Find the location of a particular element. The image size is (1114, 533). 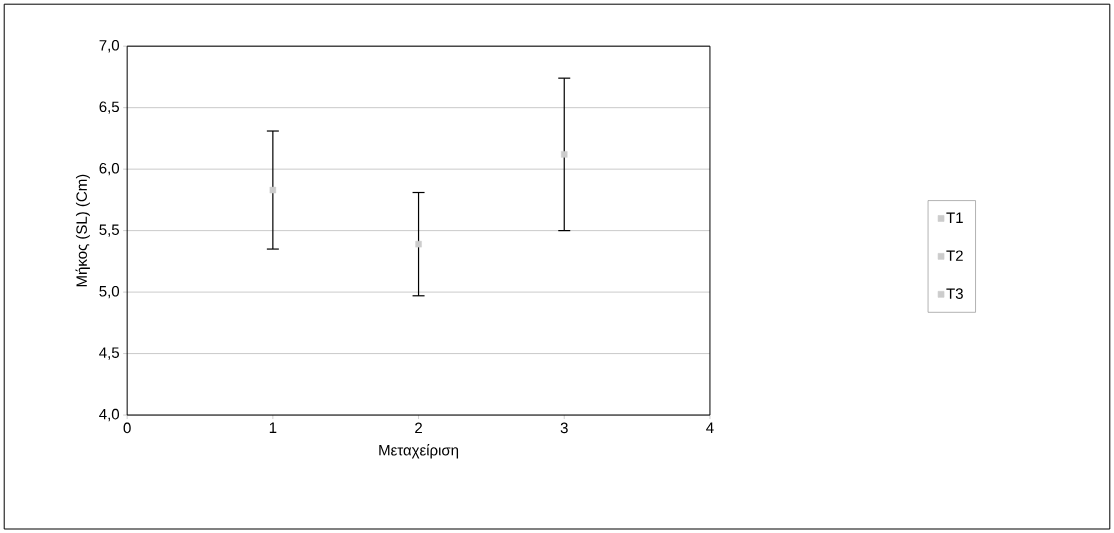

y-tick-label: 4,5 is located at coordinates (109, 353).